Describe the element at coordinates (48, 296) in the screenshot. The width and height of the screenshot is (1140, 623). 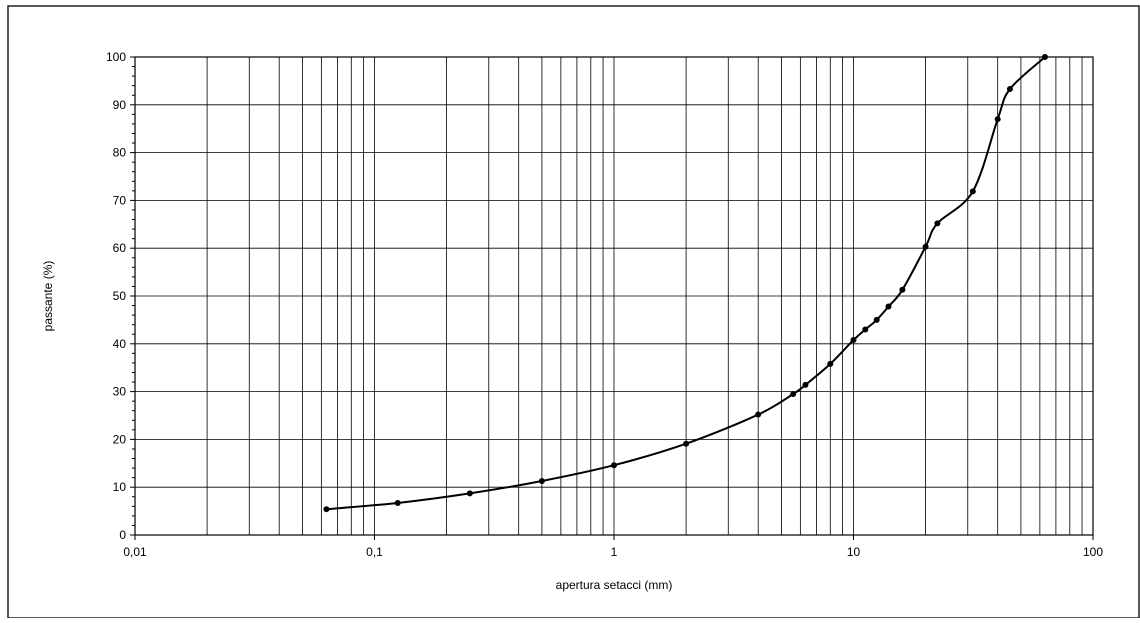
I see `y-axis-title: passante (%)` at that location.